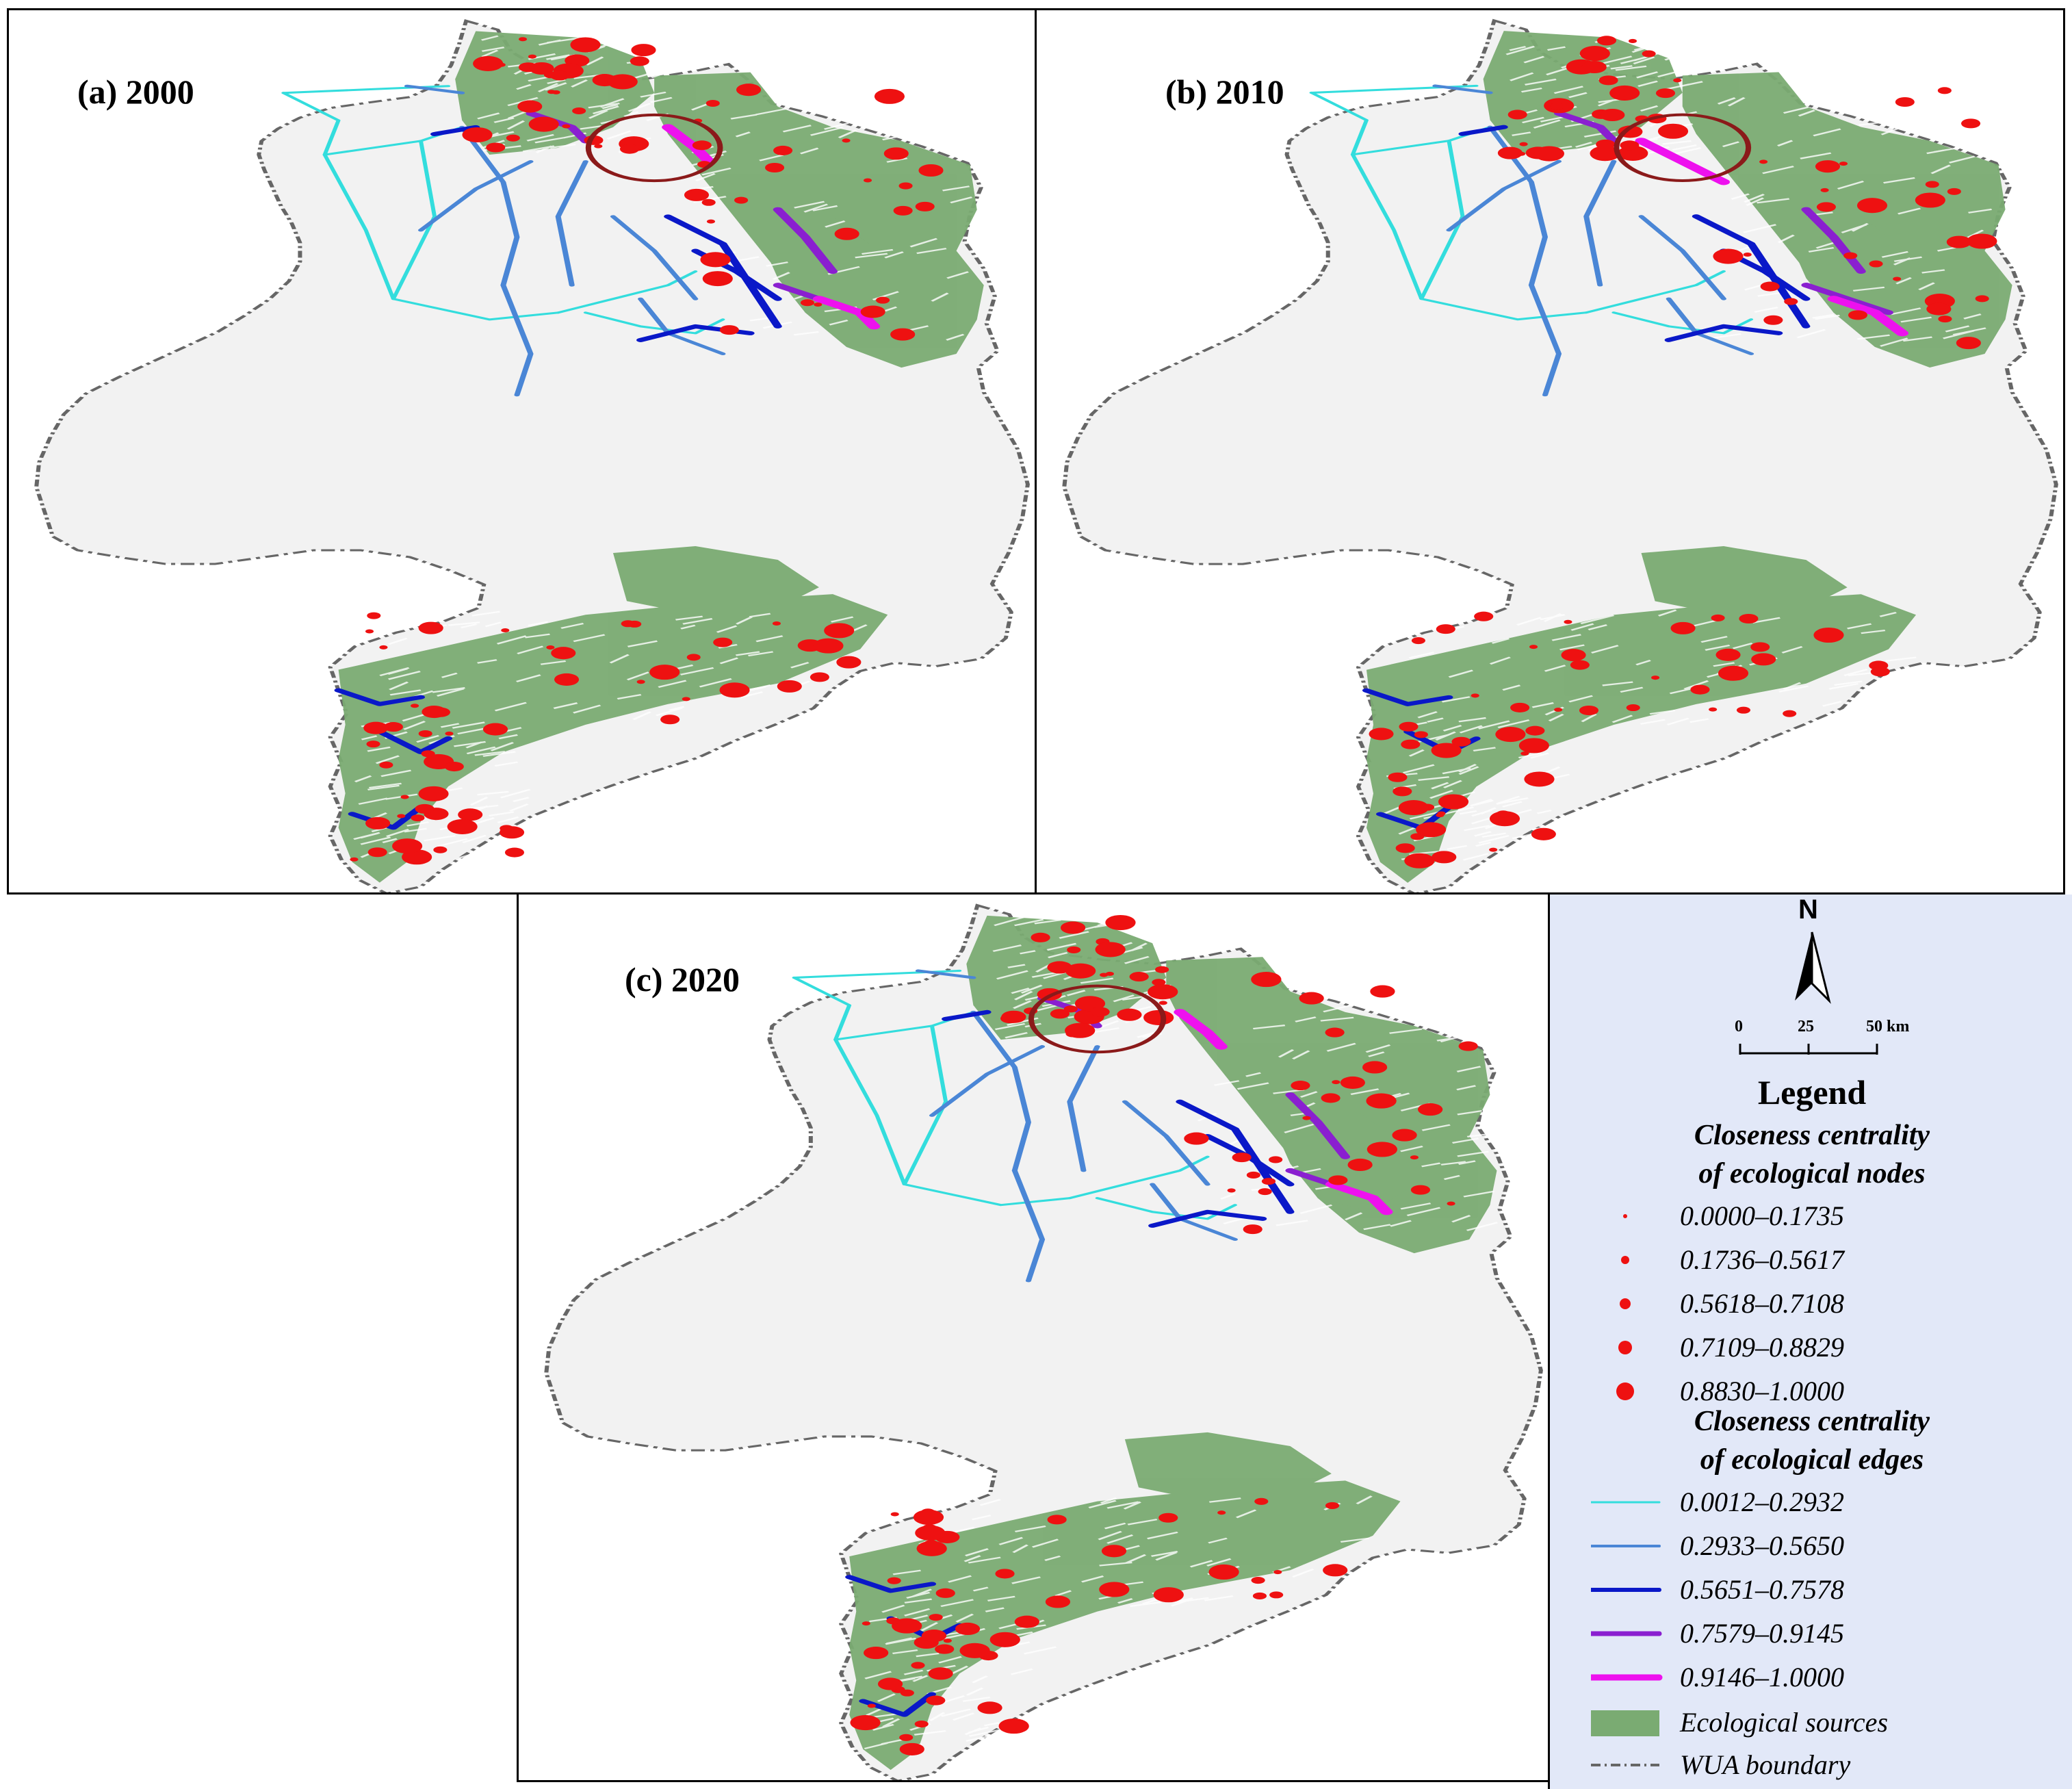 This screenshot has height=1789, width=2072. What do you see at coordinates (1762, 1545) in the screenshot?
I see `legend-edge-label: 0.2933–0.5650` at bounding box center [1762, 1545].